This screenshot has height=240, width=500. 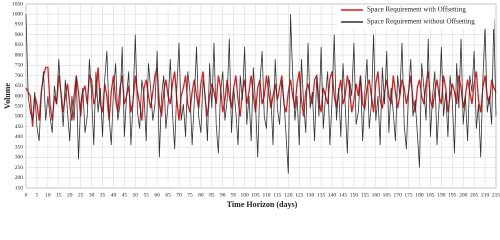 What do you see at coordinates (19, 117) in the screenshot?
I see `y-tick-label: 500` at bounding box center [19, 117].